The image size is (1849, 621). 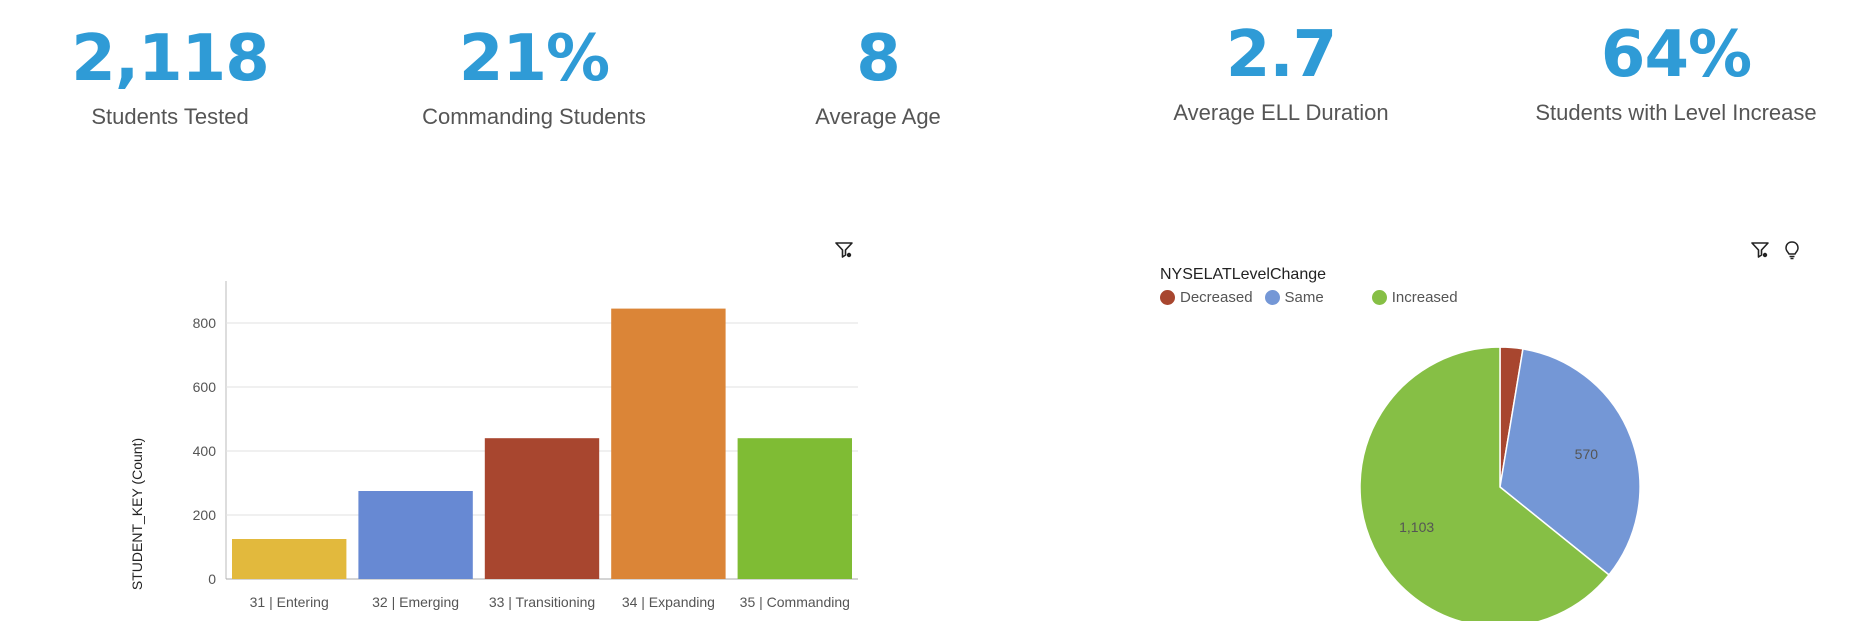 What do you see at coordinates (1281, 55) in the screenshot?
I see `kpi-value: 2.7` at bounding box center [1281, 55].